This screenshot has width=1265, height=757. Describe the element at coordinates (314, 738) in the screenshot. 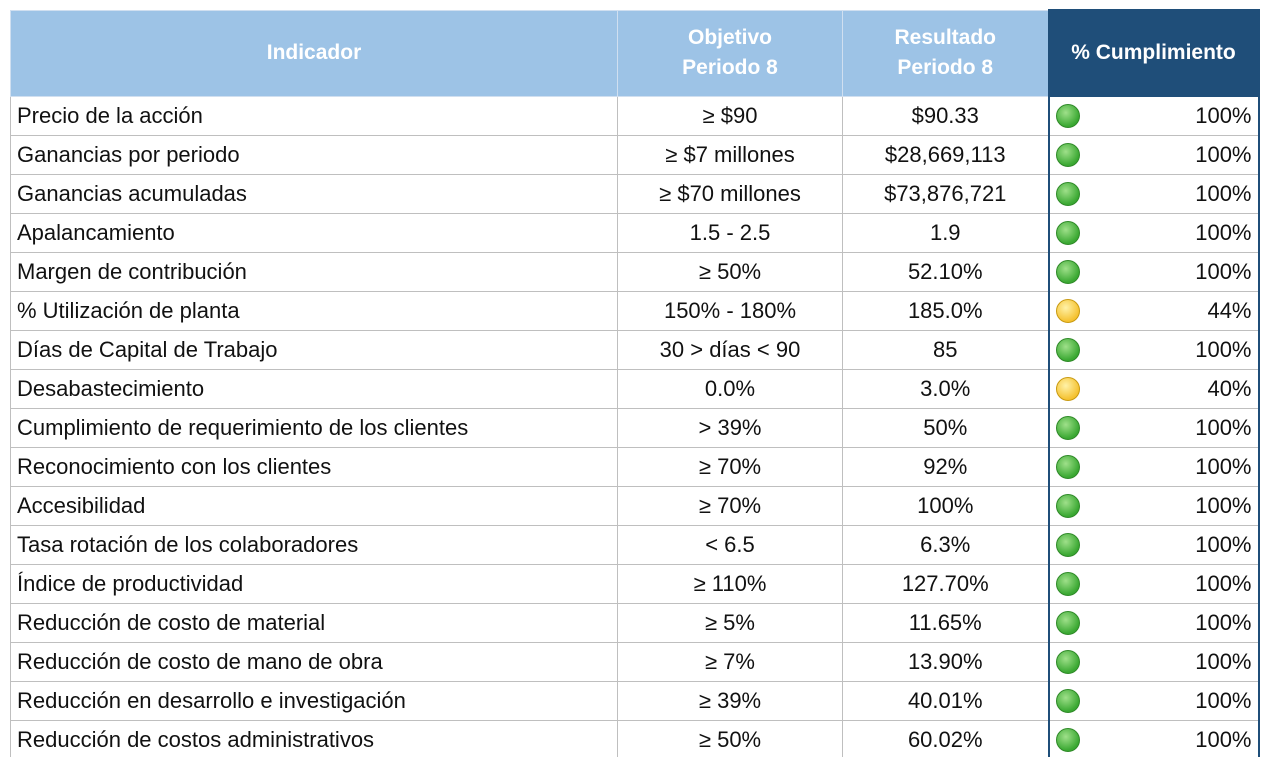

I see `table-cell: Reducción de costos administrativos` at that location.